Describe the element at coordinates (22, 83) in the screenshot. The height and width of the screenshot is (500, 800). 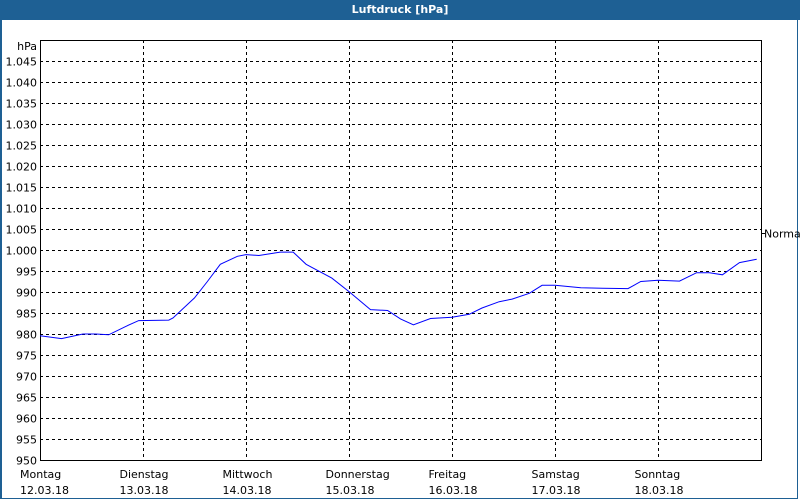
I see `y-tick-label: 1.040` at that location.